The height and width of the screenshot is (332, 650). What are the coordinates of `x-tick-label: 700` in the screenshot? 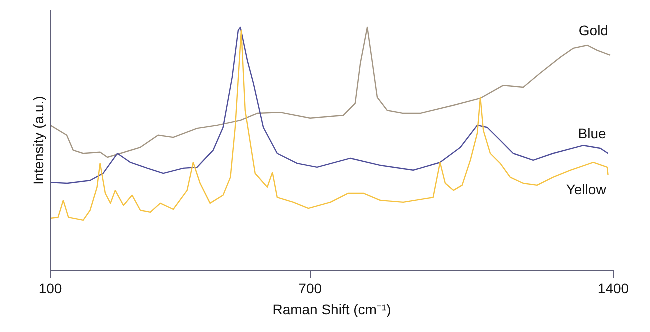 It's located at (310, 288).